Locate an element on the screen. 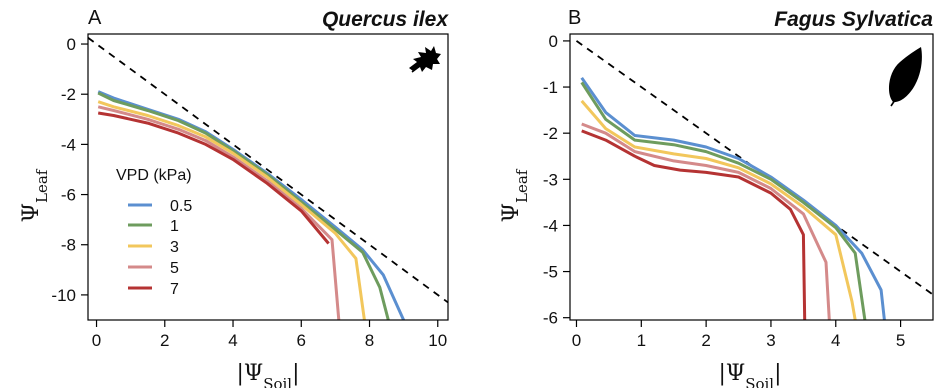 This screenshot has height=388, width=938. y-tick-label: -1 is located at coordinates (550, 87).